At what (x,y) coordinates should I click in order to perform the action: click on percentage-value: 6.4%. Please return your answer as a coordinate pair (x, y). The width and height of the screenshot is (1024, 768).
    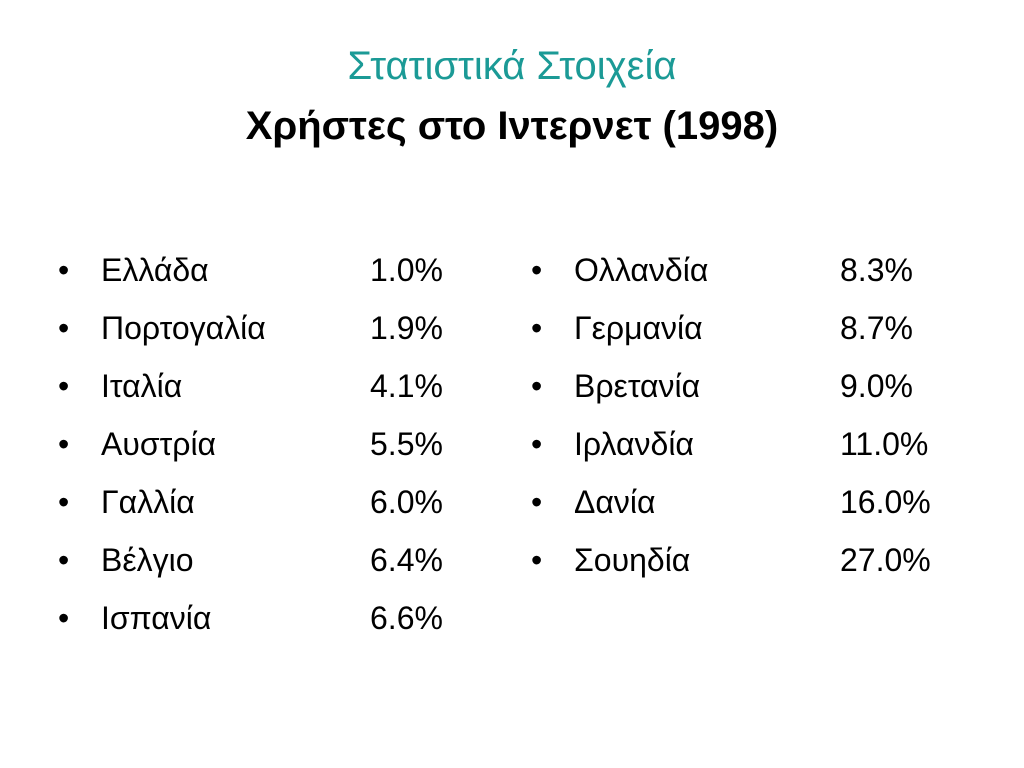
    Looking at the image, I should click on (406, 560).